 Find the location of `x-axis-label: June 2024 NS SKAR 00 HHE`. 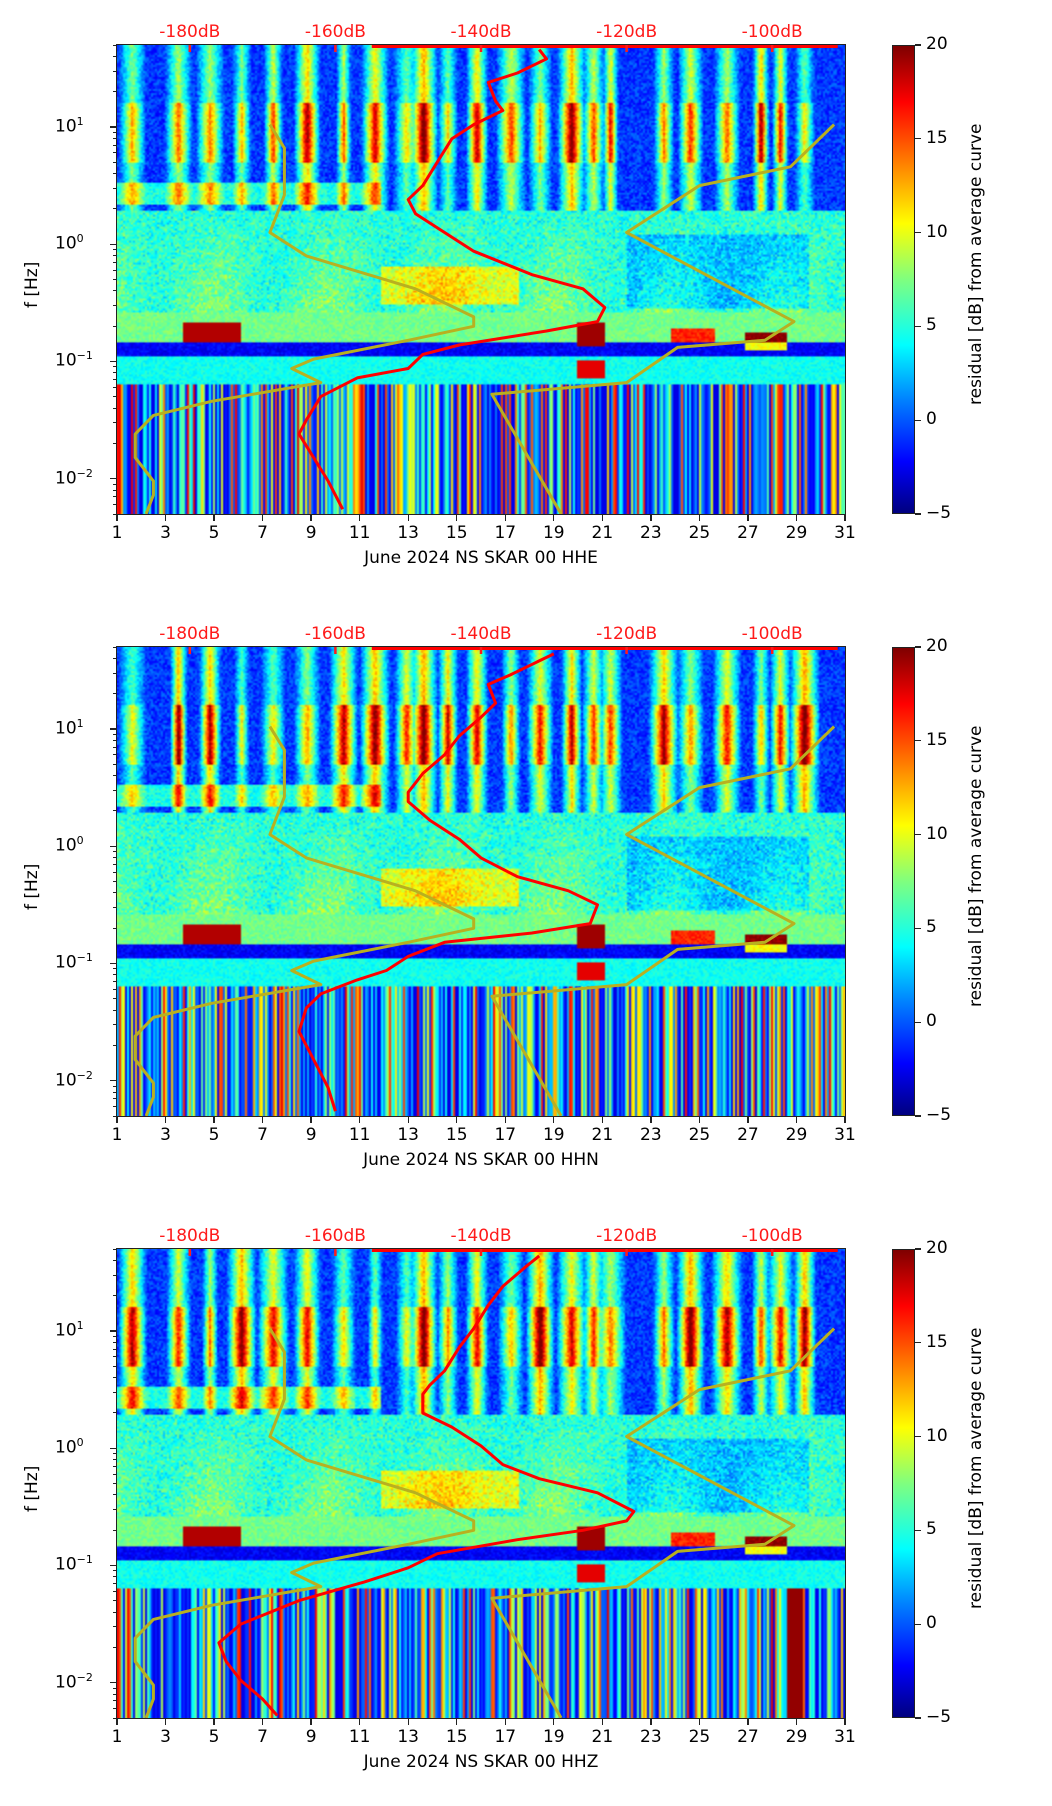

x-axis-label: June 2024 NS SKAR 00 HHE is located at coordinates (481, 558).